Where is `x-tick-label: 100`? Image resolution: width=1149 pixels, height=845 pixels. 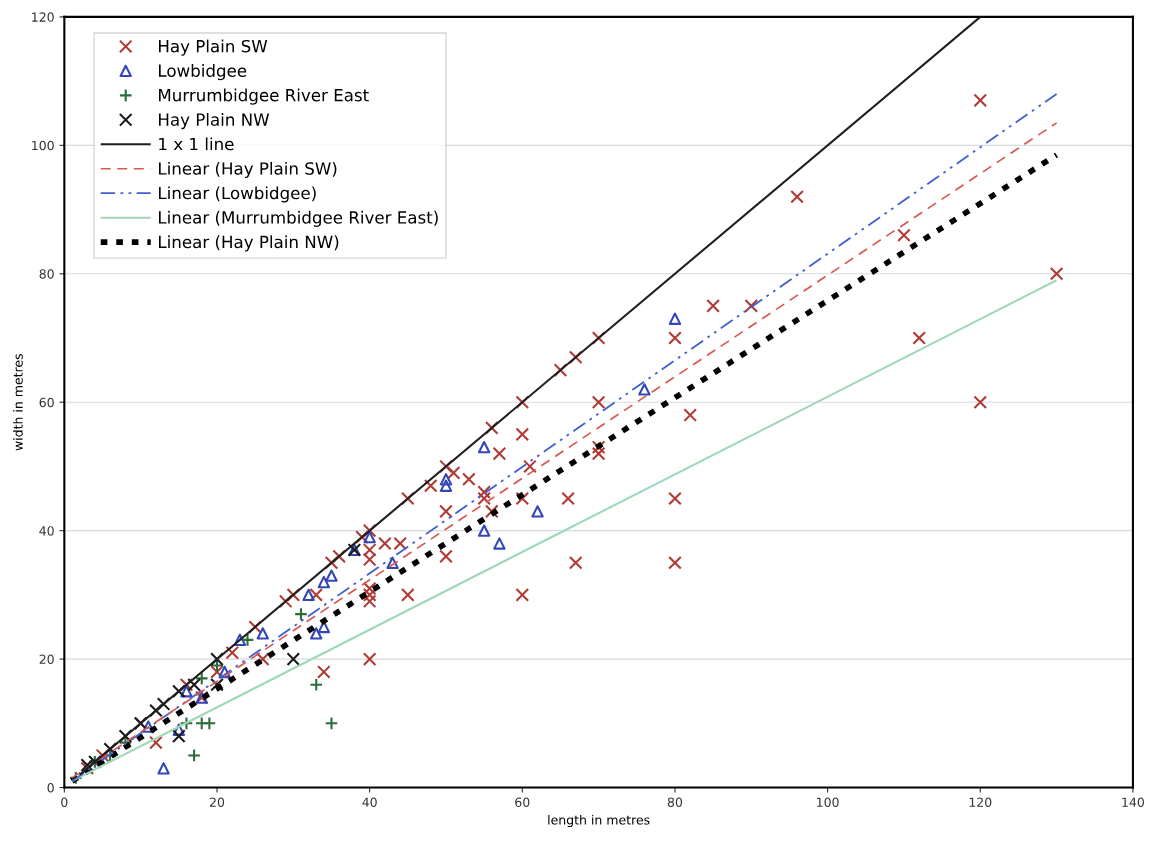 x-tick-label: 100 is located at coordinates (828, 802).